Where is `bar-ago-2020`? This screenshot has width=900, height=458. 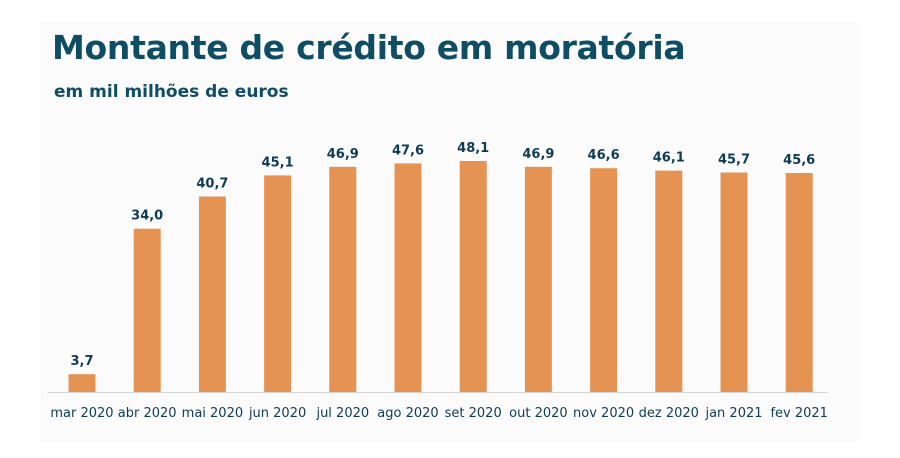 bar-ago-2020 is located at coordinates (408, 277).